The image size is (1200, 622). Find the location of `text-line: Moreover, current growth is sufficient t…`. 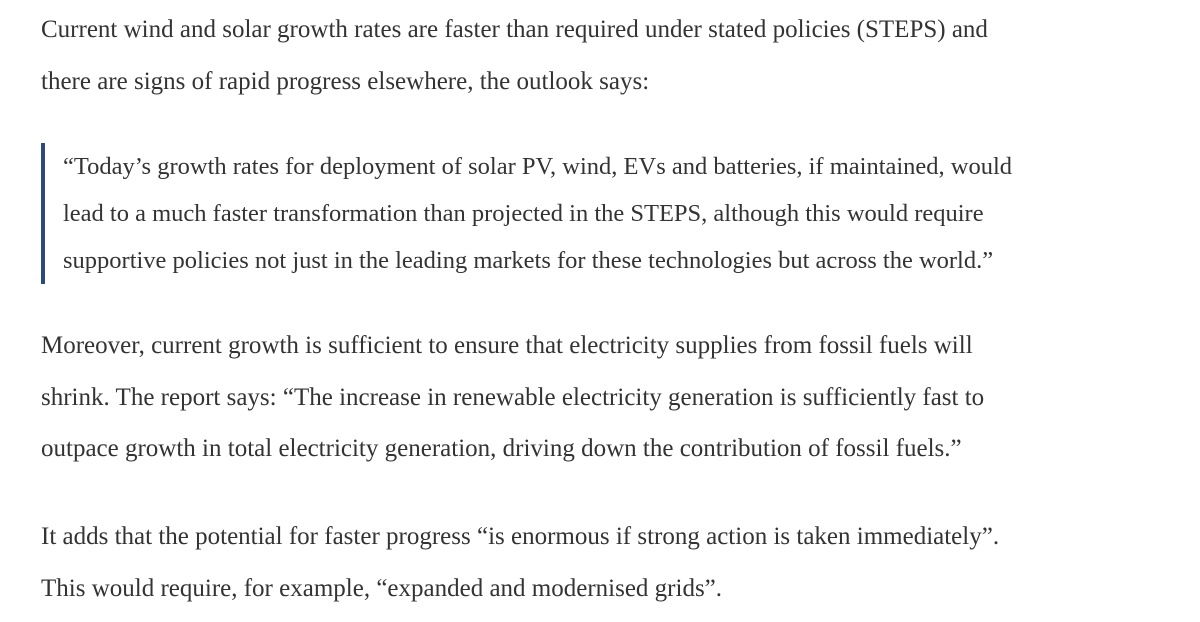

text-line: Moreover, current growth is sufficient t… is located at coordinates (507, 345).